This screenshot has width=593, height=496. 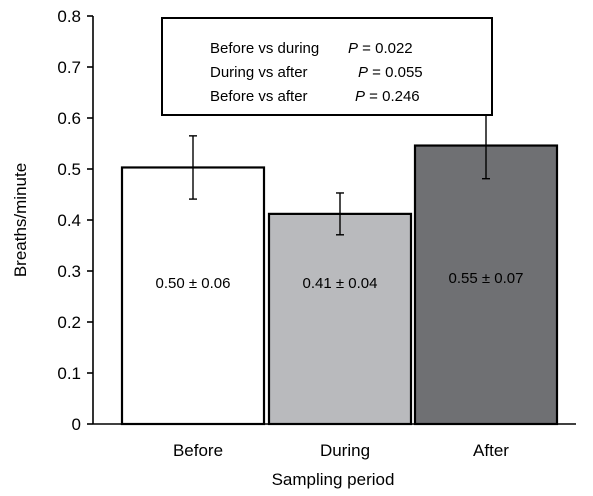 What do you see at coordinates (340, 319) in the screenshot?
I see `bar-during` at bounding box center [340, 319].